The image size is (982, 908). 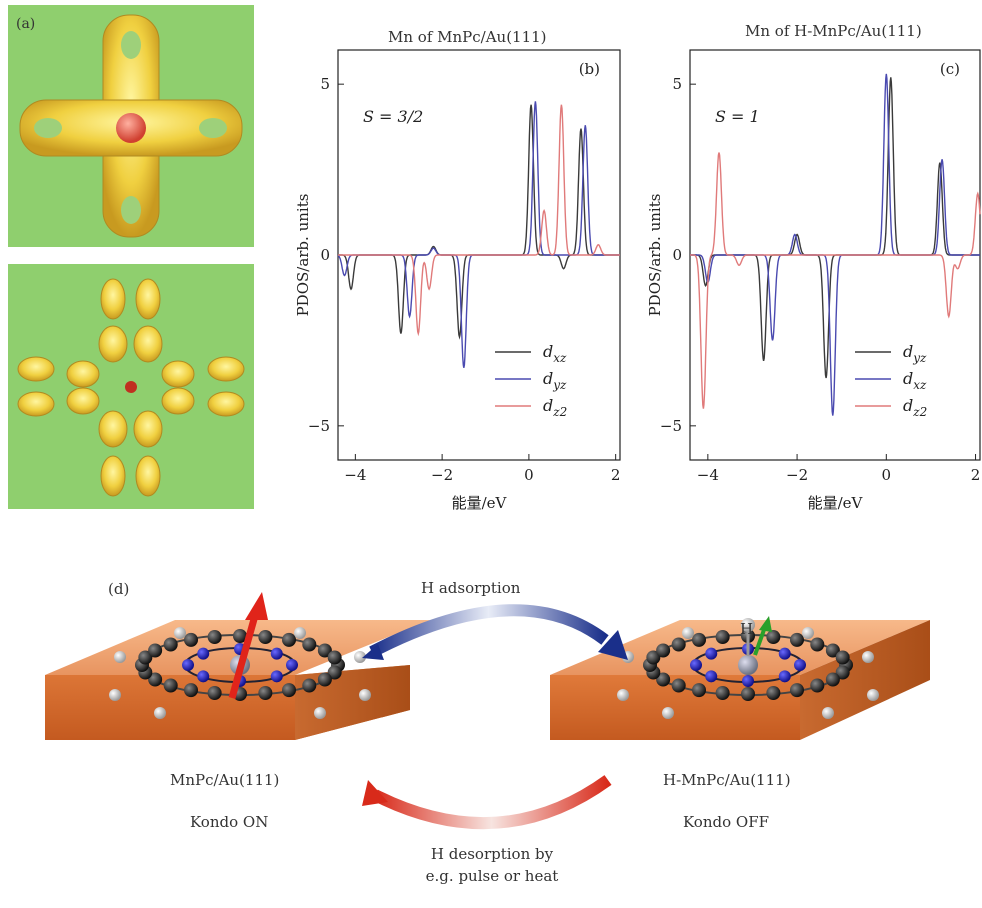 I want to click on spin-annotation: S = 3/2, so click(x=393, y=116).